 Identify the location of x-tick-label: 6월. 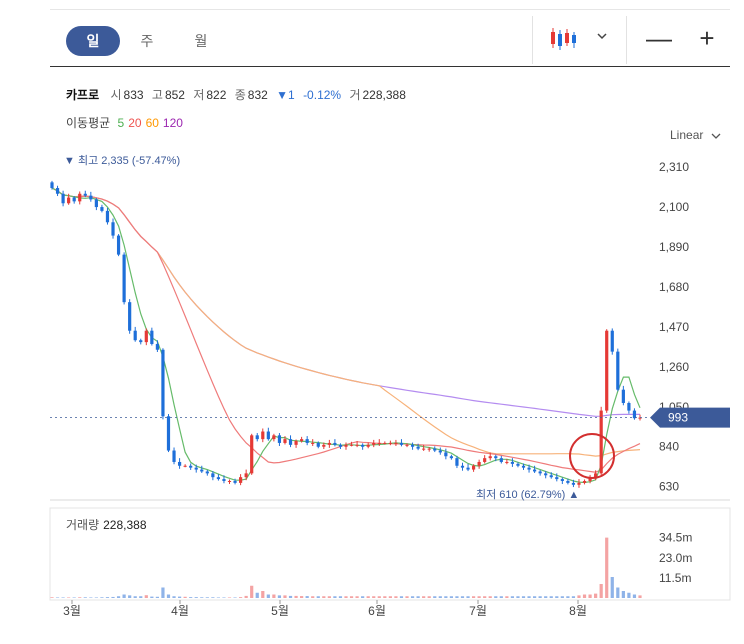
(377, 611).